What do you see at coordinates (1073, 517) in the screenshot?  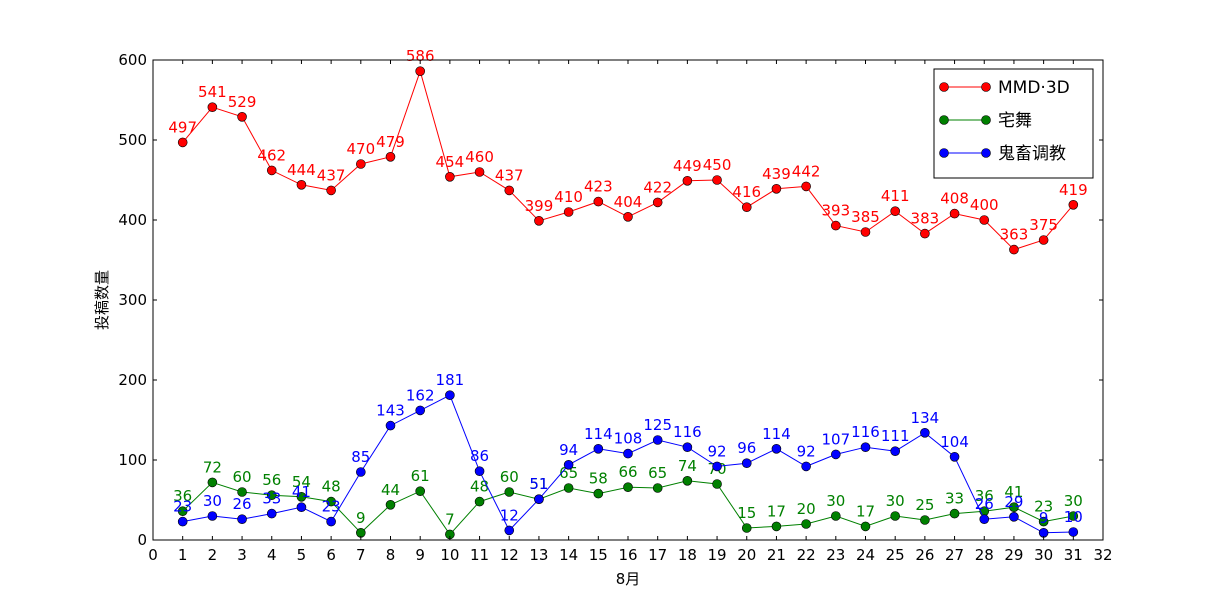 I see `data-label: 10` at bounding box center [1073, 517].